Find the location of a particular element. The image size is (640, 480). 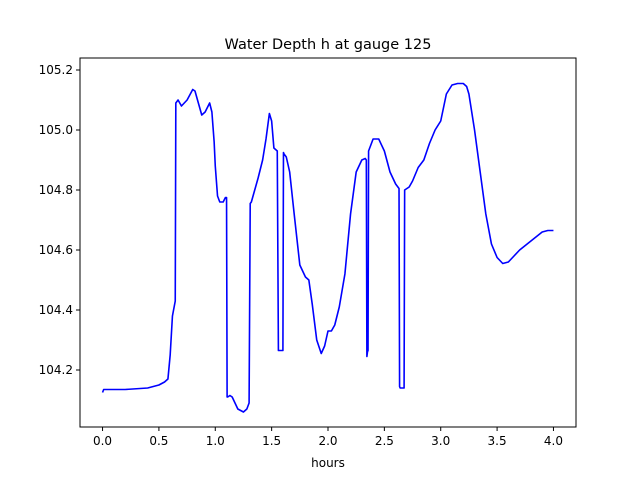

x-tick-label: 0.0 is located at coordinates (102, 441).